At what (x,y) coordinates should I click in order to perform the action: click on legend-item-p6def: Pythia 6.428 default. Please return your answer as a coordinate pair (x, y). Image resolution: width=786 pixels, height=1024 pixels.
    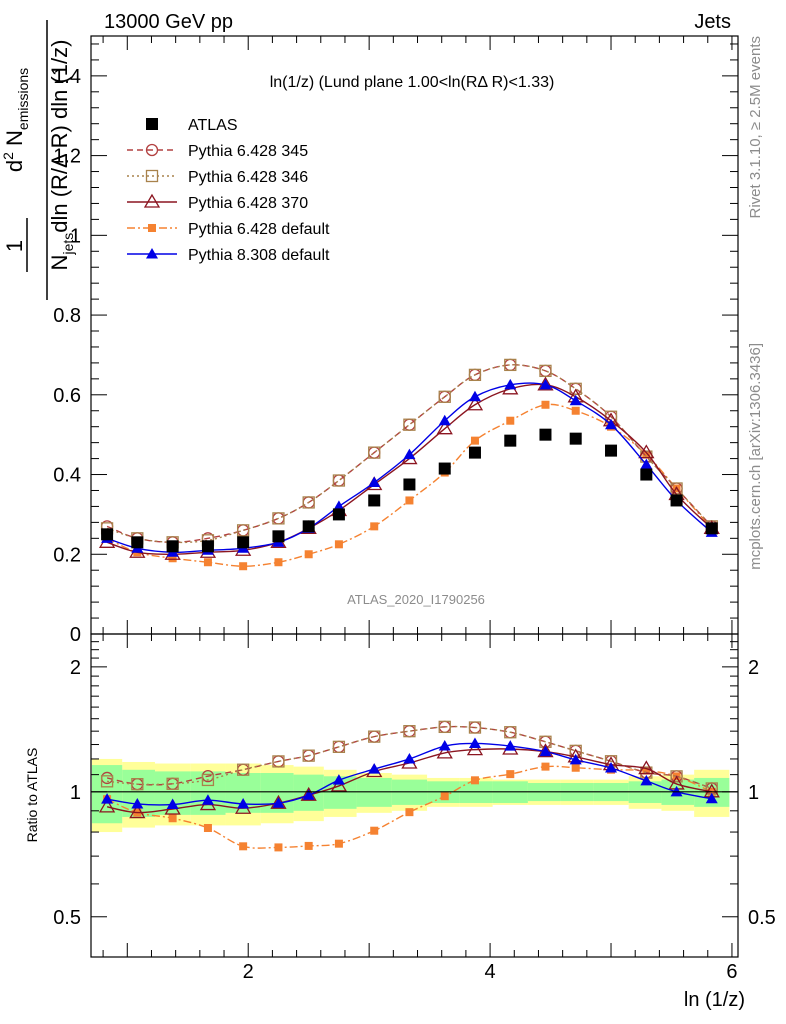
    Looking at the image, I should click on (228, 229).